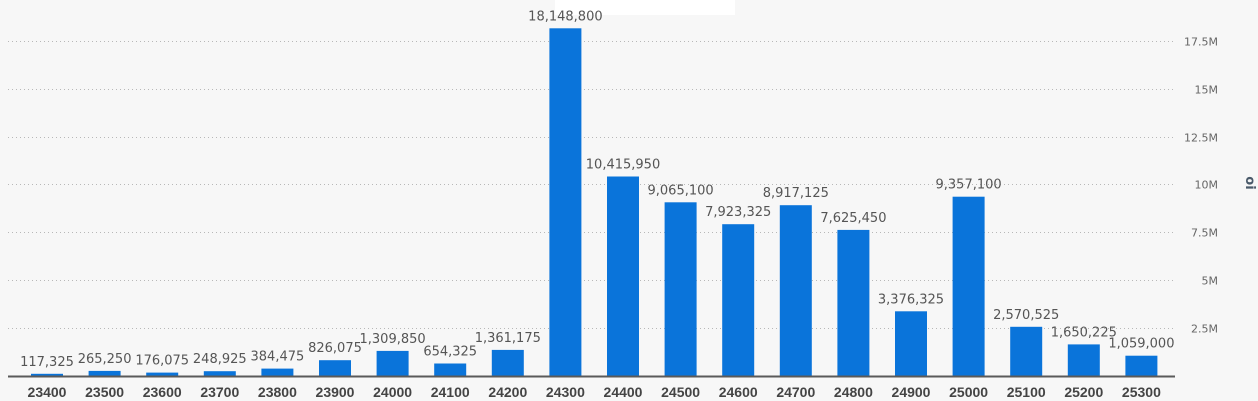  I want to click on x-tick-label: 24800, so click(853, 392).